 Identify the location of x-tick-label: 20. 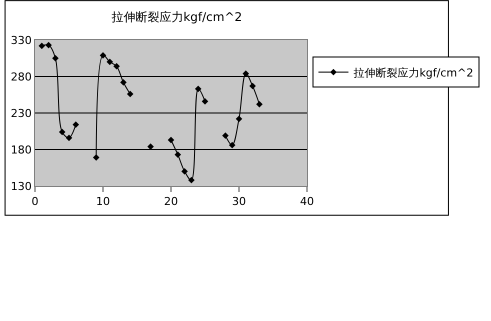
(171, 201).